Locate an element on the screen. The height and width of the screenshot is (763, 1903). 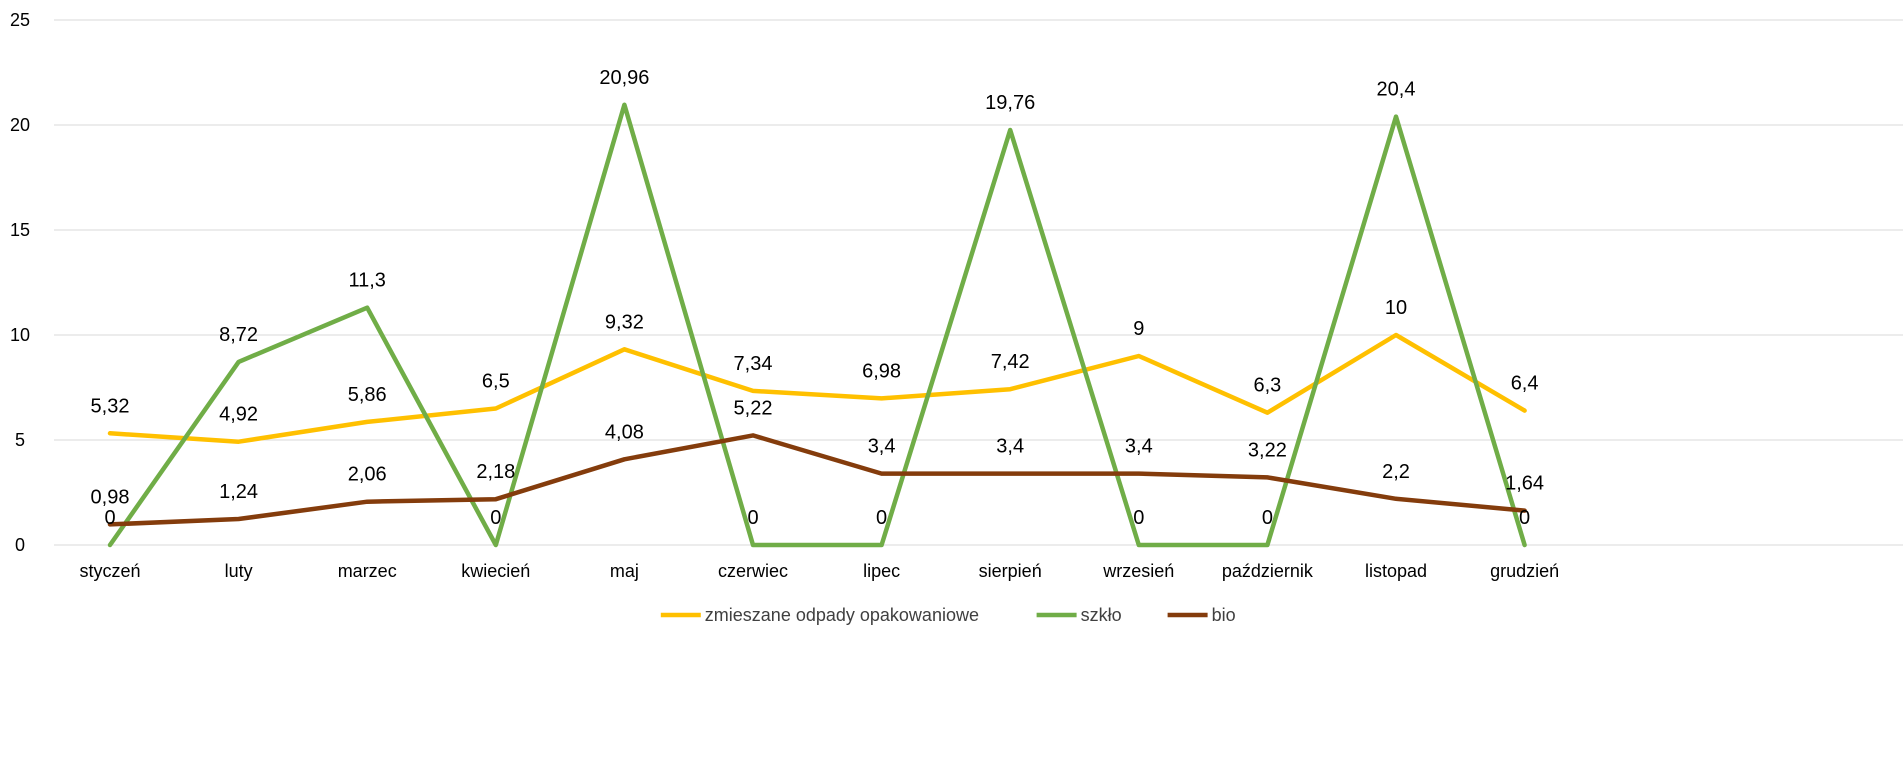
data-label: 11,3 is located at coordinates (366, 281).